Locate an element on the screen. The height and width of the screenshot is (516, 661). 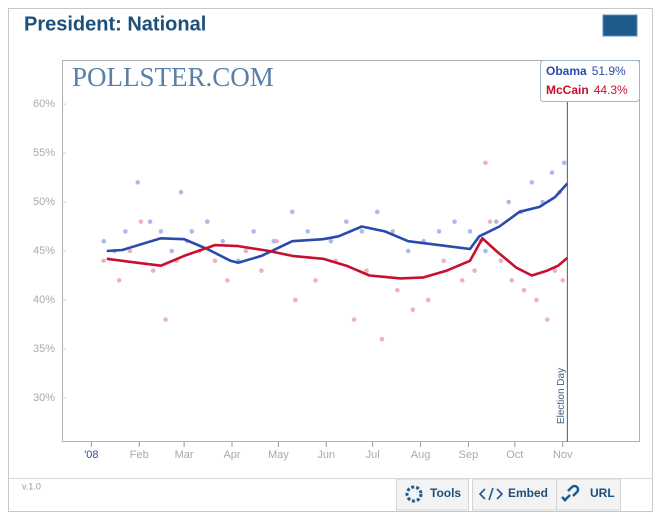
tools-icon is located at coordinates (414, 494).